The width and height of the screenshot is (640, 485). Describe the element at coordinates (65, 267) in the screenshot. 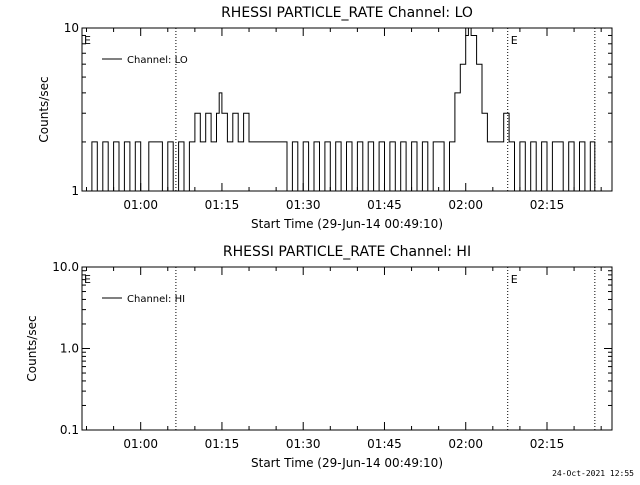

I see `y-tick-label: 10.0` at that location.